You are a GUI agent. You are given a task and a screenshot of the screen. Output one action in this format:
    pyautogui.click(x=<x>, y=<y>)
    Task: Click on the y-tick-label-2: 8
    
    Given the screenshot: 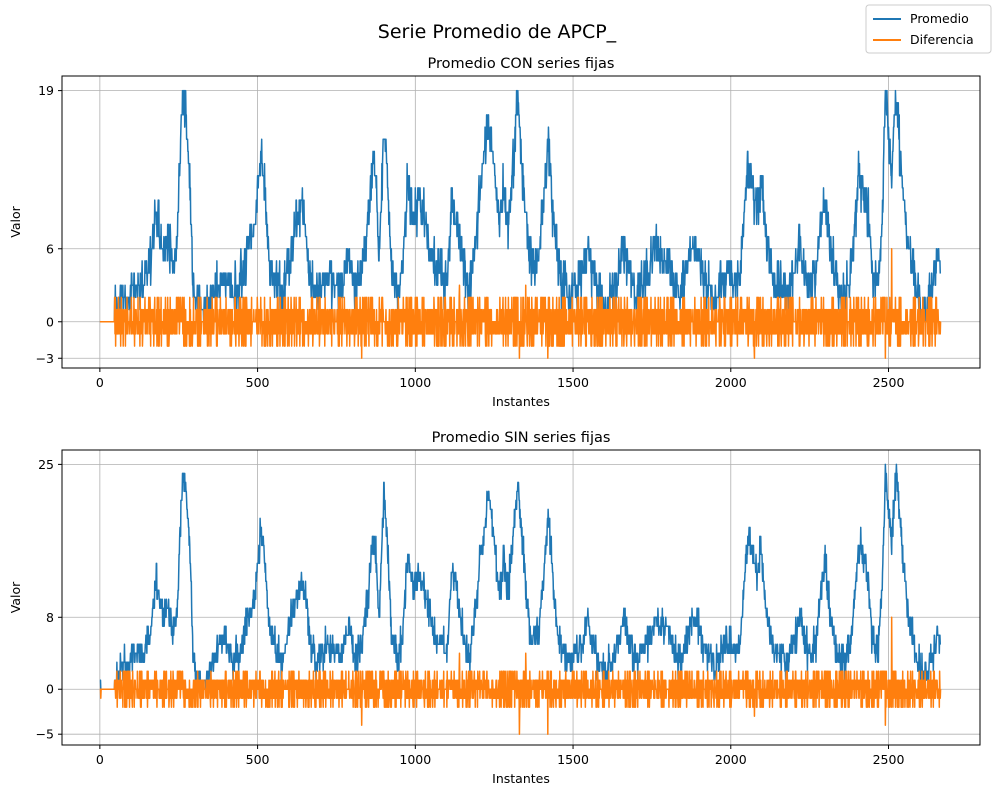 What is the action you would take?
    pyautogui.click(x=50, y=617)
    